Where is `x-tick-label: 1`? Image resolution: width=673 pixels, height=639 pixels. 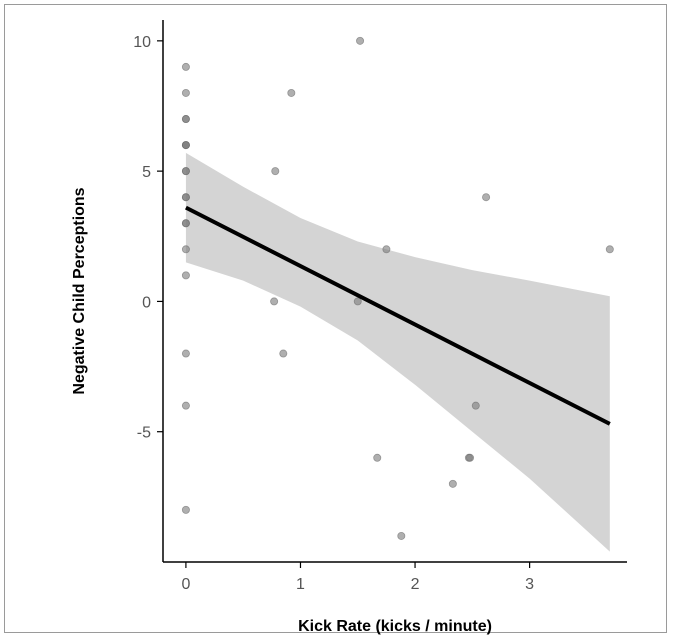
x-tick-label: 1 is located at coordinates (300, 584).